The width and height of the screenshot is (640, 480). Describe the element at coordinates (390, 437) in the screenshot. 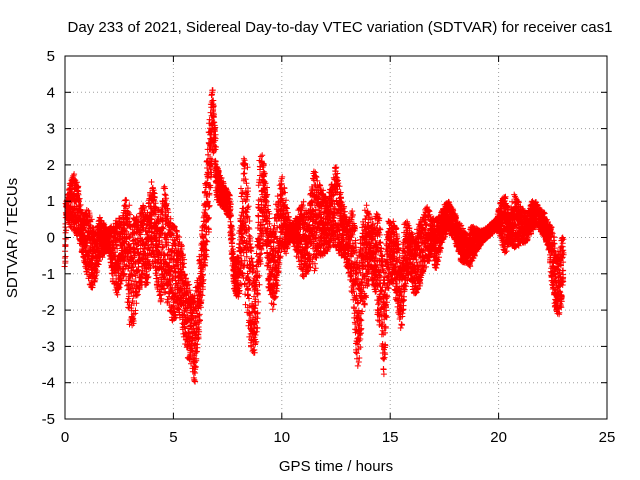

I see `x-tick-label: 15` at that location.